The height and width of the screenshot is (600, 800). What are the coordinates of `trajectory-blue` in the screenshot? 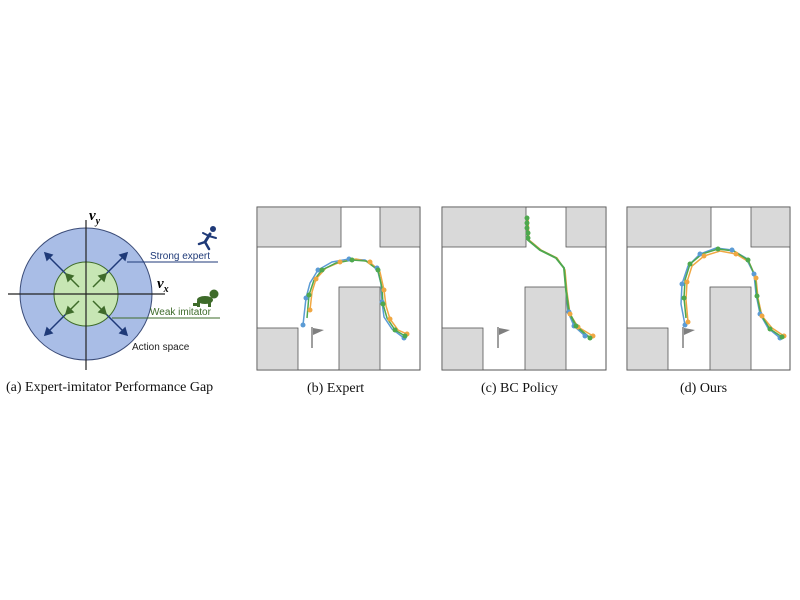 It's located at (353, 298).